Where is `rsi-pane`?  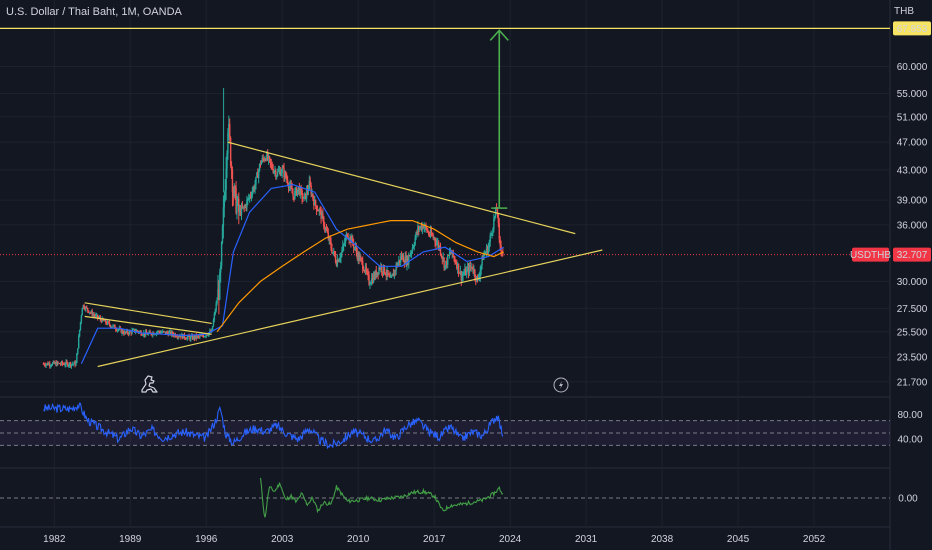
rsi-pane is located at coordinates (445, 426).